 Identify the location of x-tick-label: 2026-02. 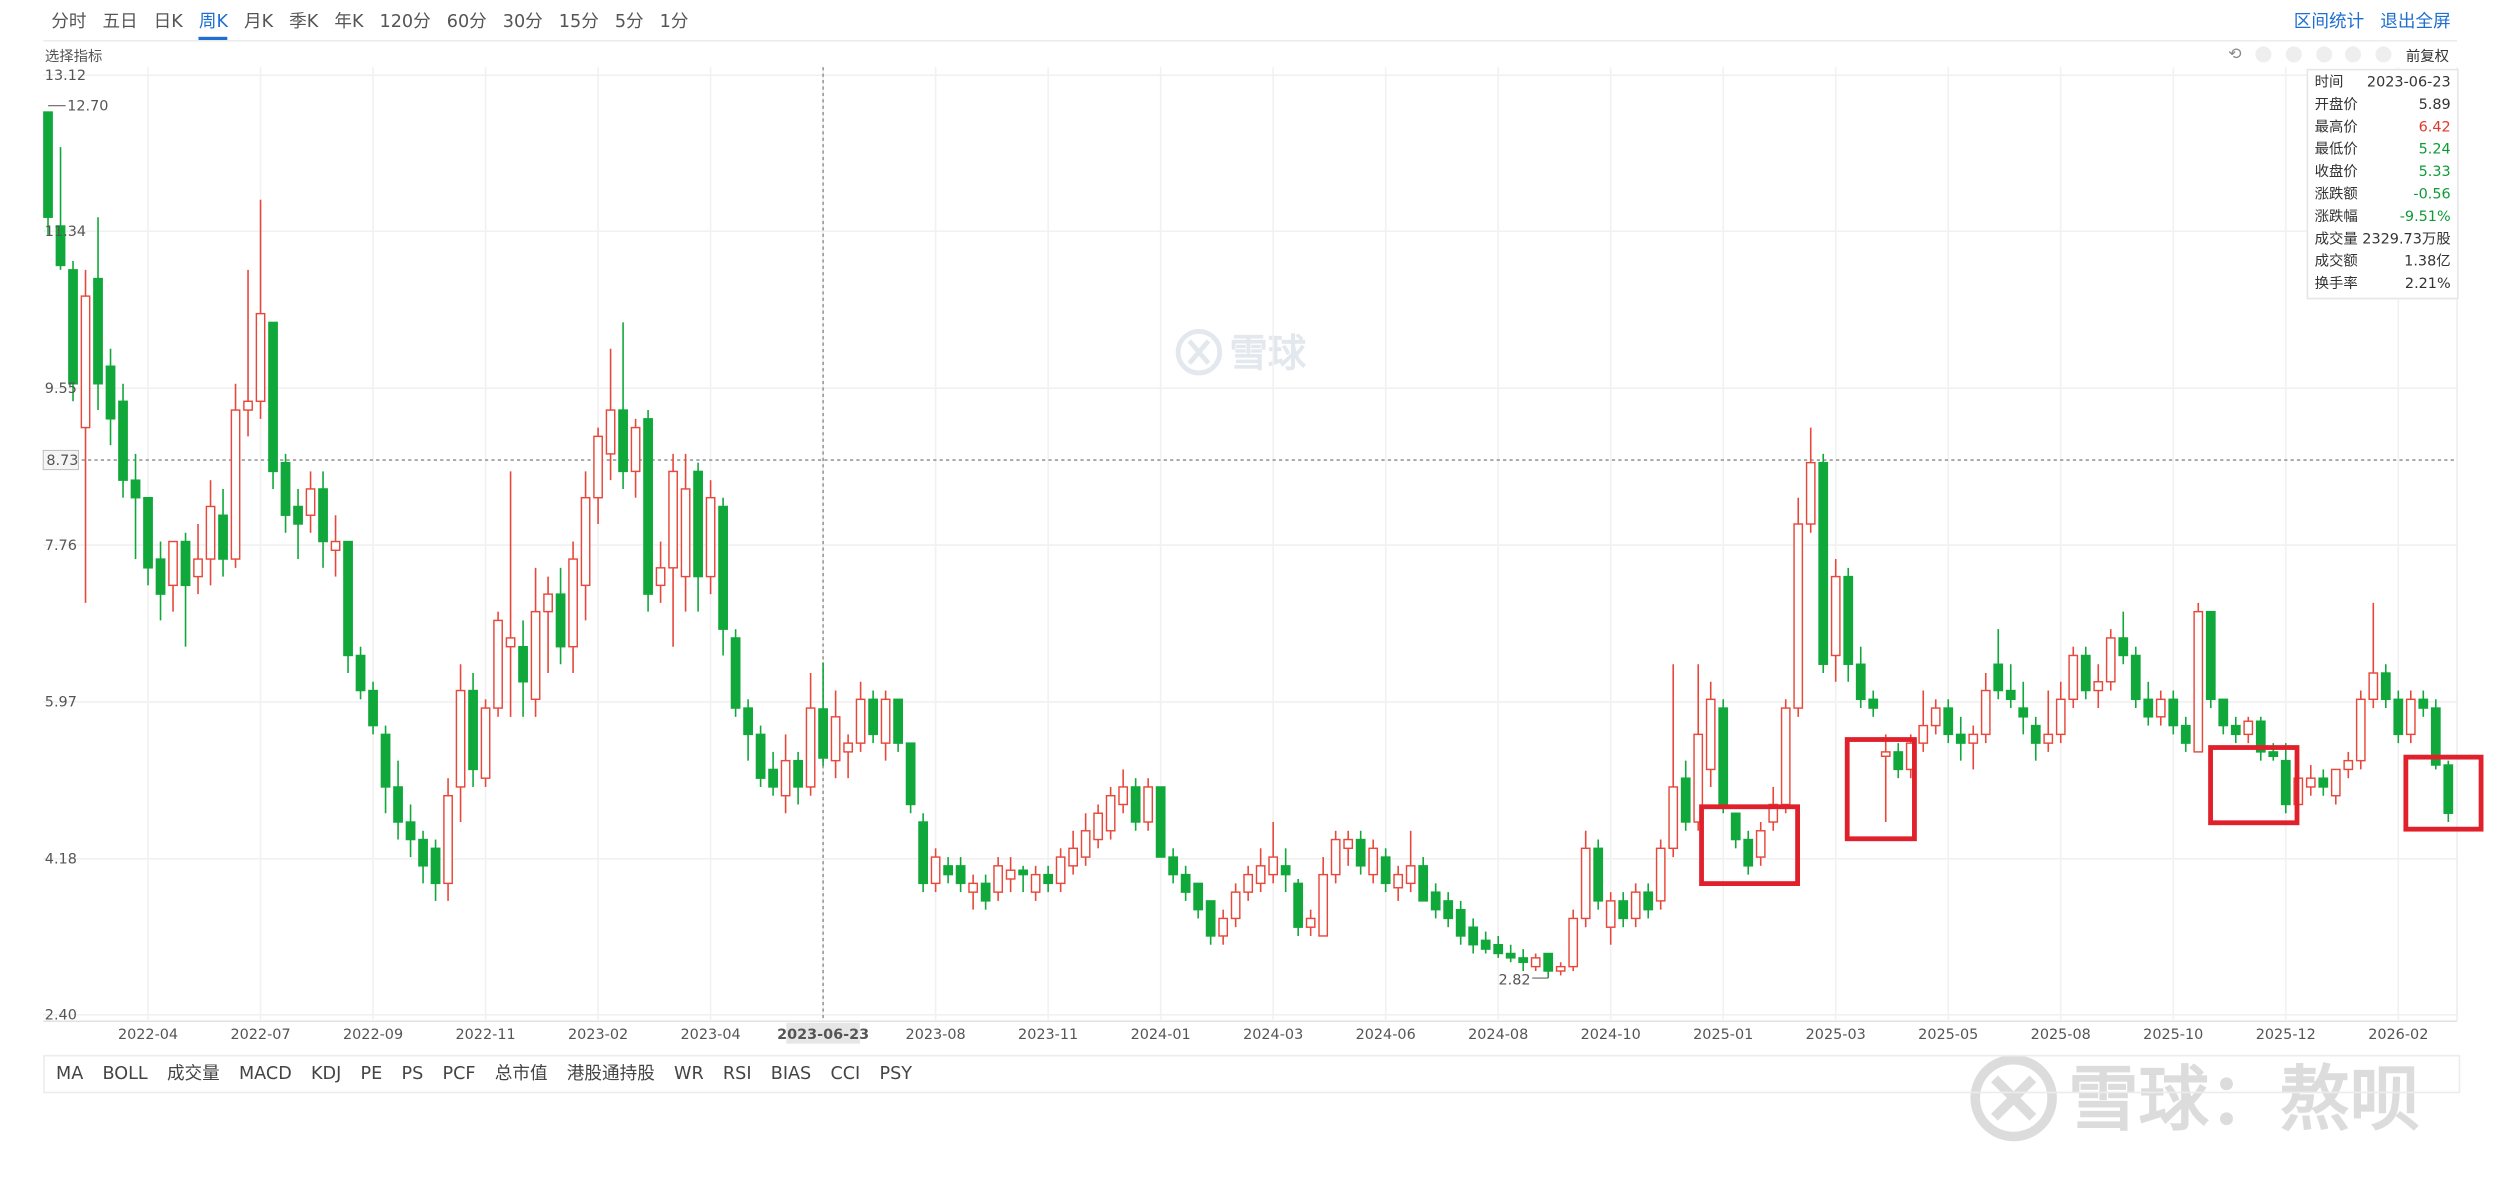
(2398, 1035).